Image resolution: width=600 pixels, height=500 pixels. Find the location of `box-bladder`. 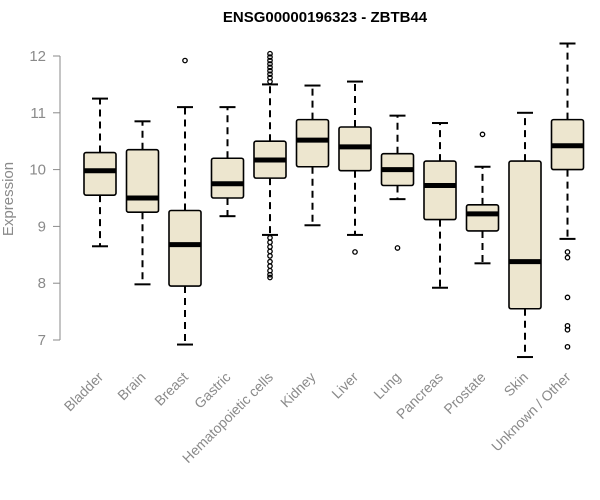

box-bladder is located at coordinates (100, 172).